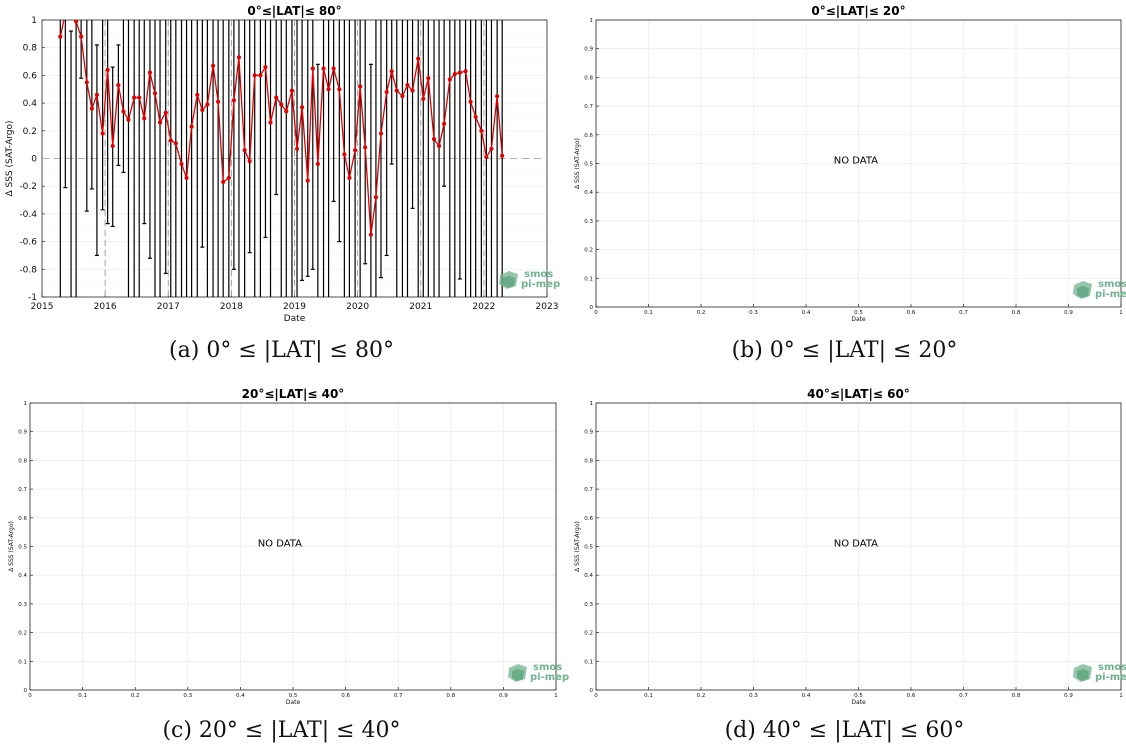 Image resolution: width=1126 pixels, height=753 pixels. Describe the element at coordinates (549, 677) in the screenshot. I see `logo-text-line2: pi-mep` at that location.